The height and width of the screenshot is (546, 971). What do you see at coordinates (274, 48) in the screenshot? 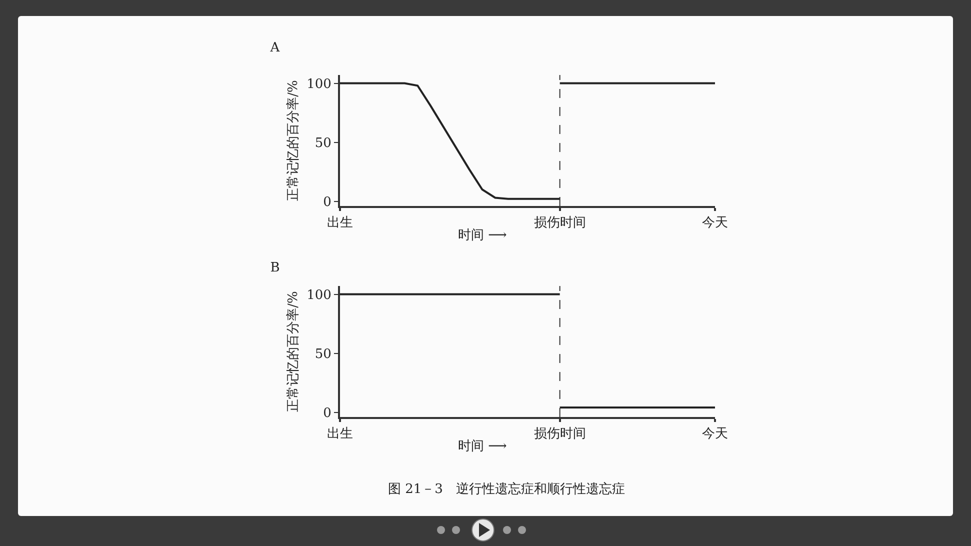
I see `chart-title: A` at bounding box center [274, 48].